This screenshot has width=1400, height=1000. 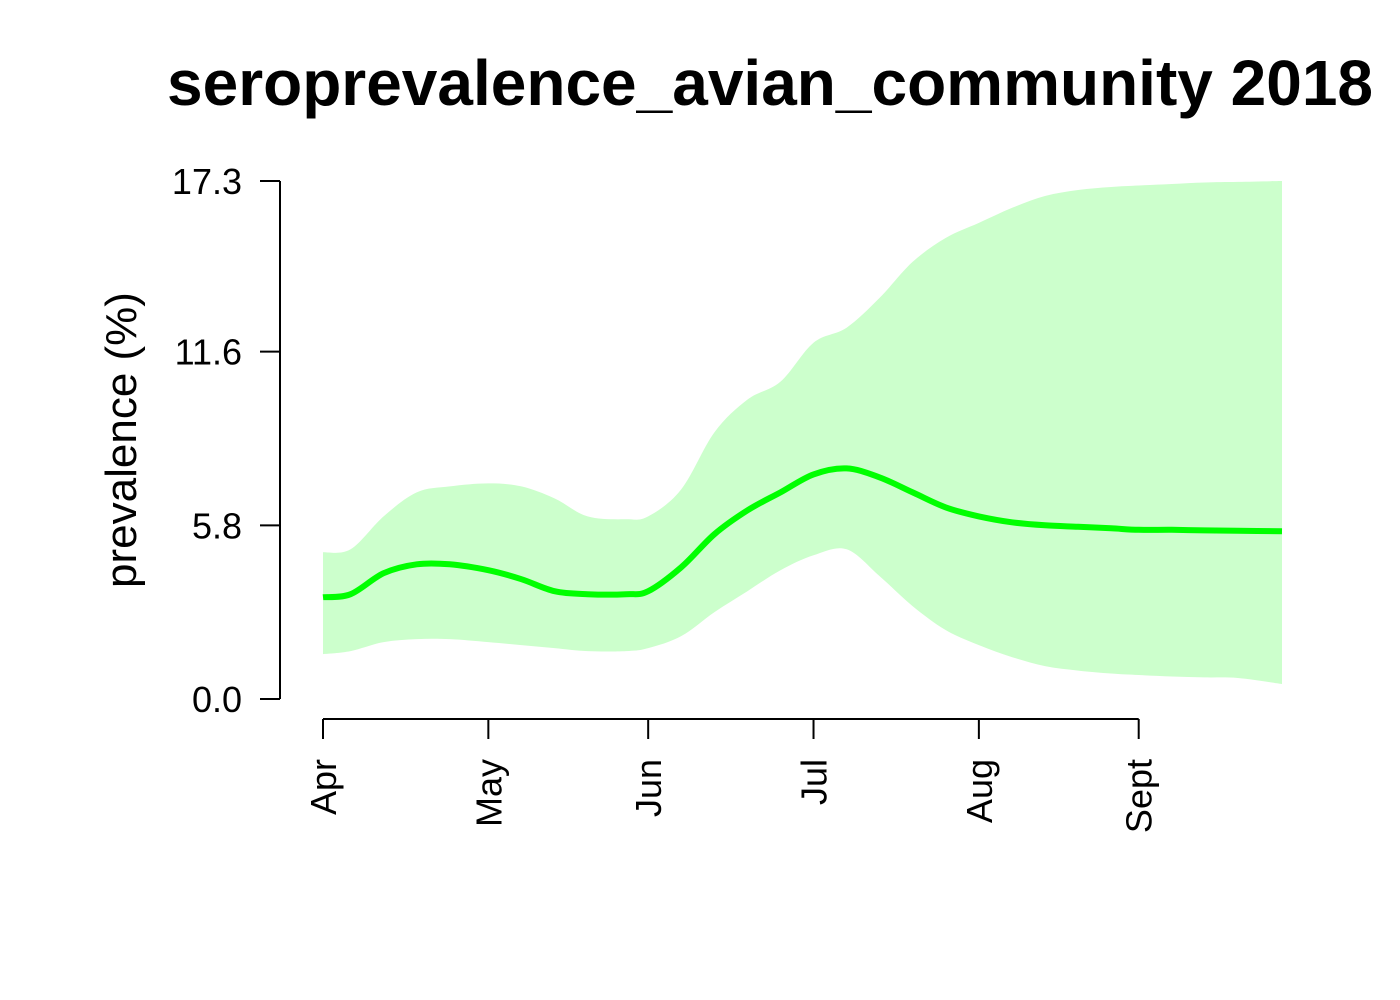 I want to click on y-tick-label: 0.0, so click(x=217, y=699).